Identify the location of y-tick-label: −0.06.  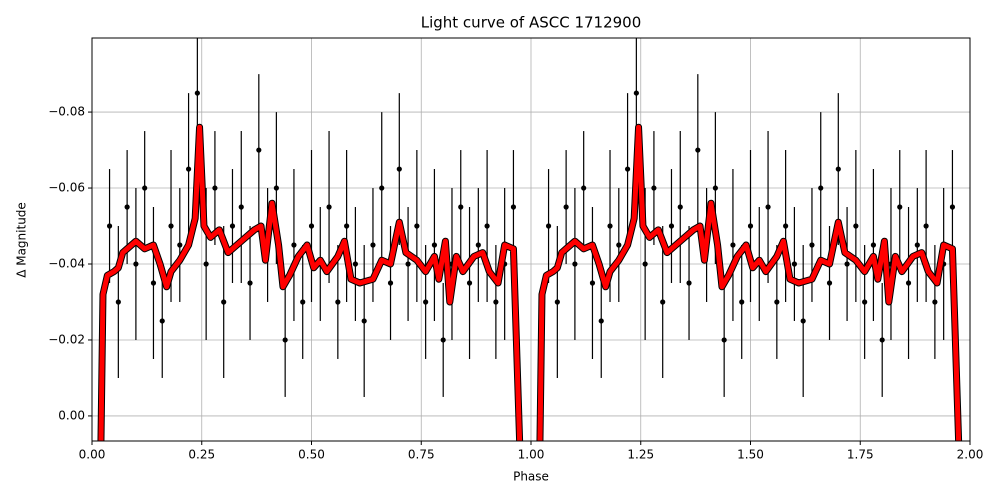
(66, 188).